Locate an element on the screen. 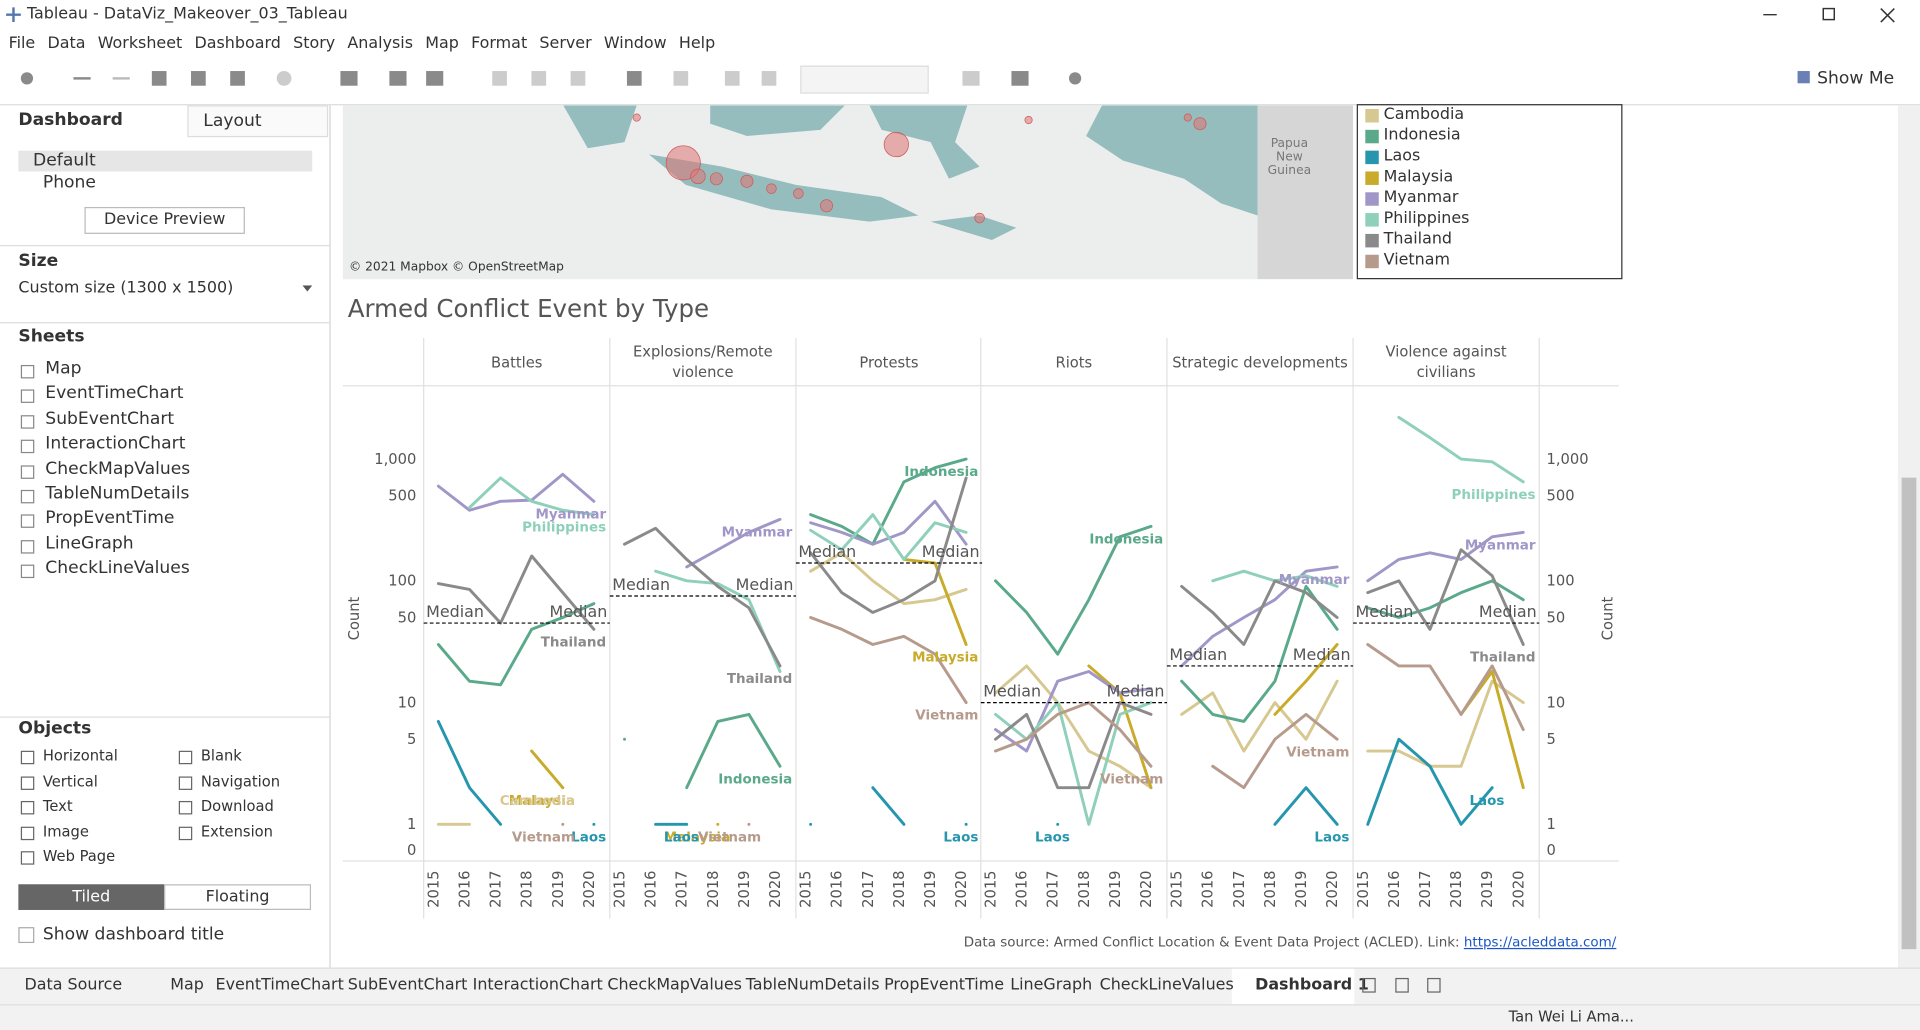  sheet-tab: CheckLineValues is located at coordinates (1166, 985).